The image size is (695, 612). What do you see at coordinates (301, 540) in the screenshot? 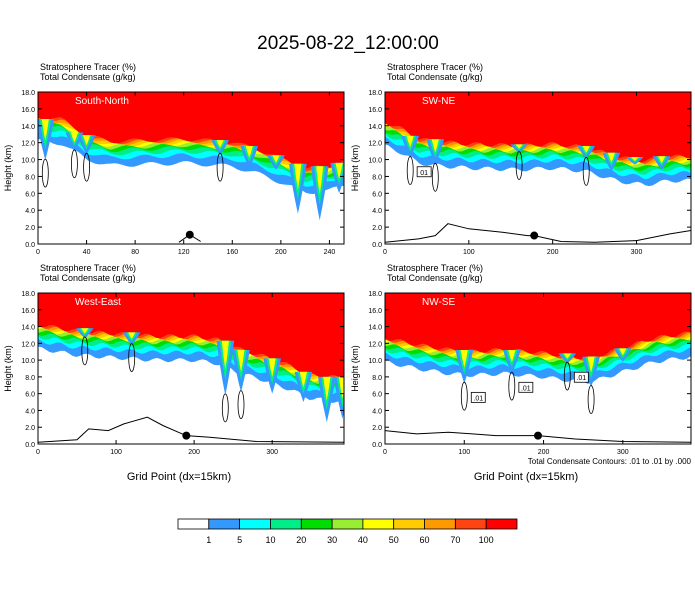
I see `legend-label: 20` at bounding box center [301, 540].